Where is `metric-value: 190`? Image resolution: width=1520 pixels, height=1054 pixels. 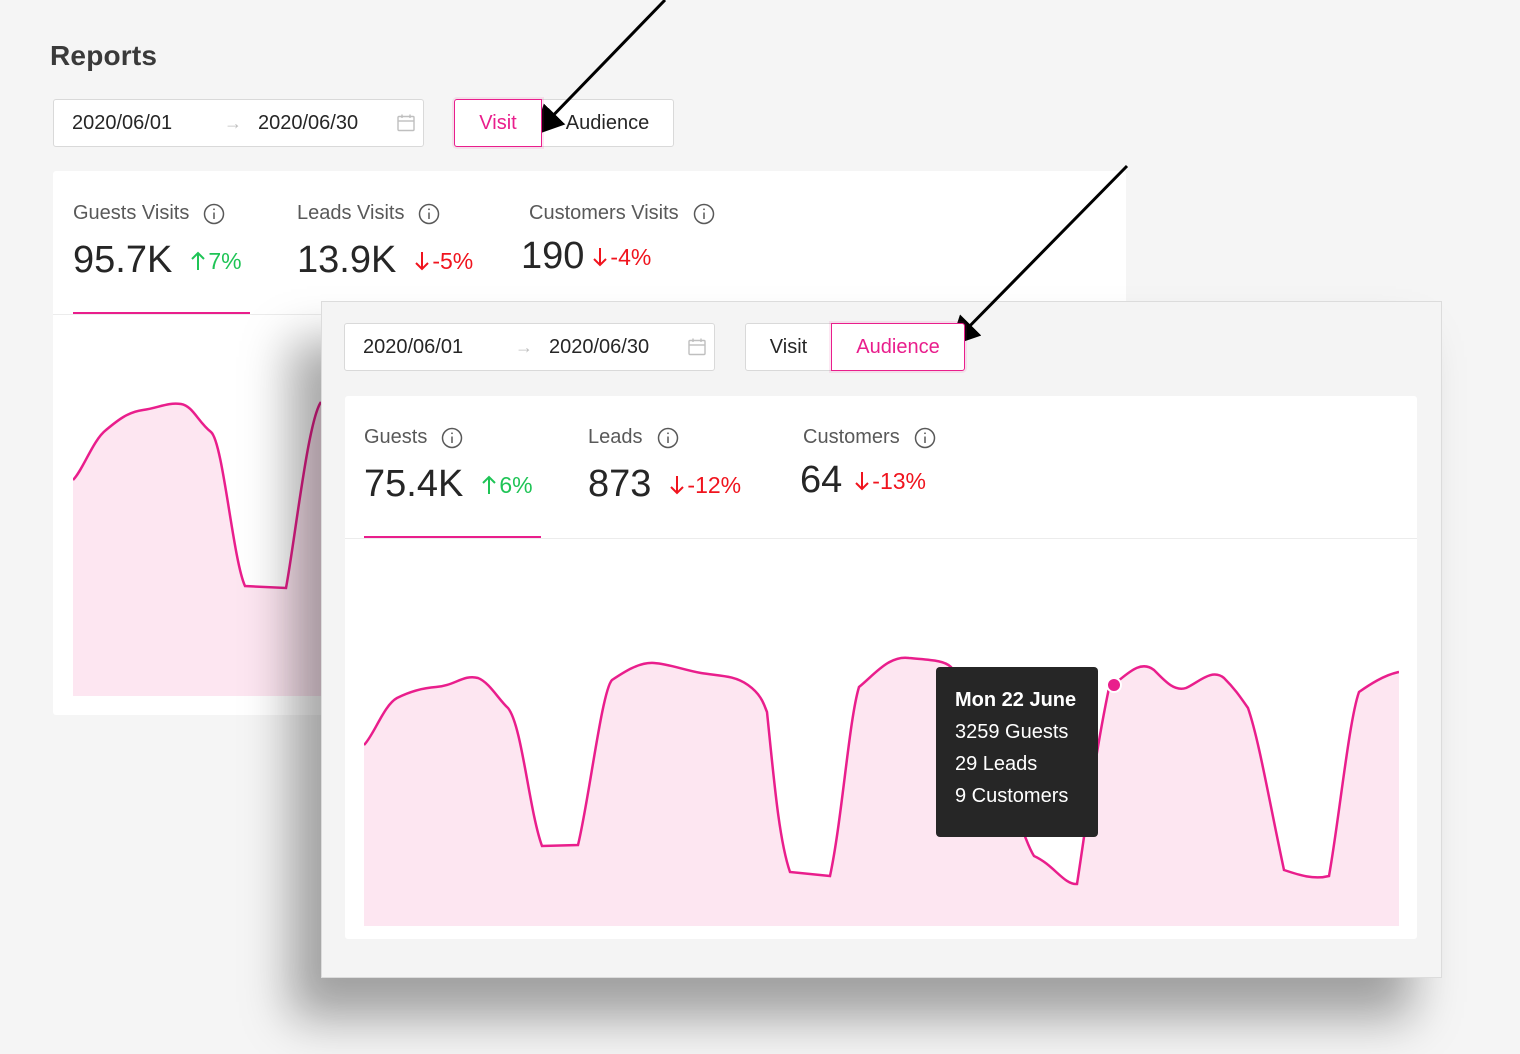
metric-value: 190 is located at coordinates (553, 256).